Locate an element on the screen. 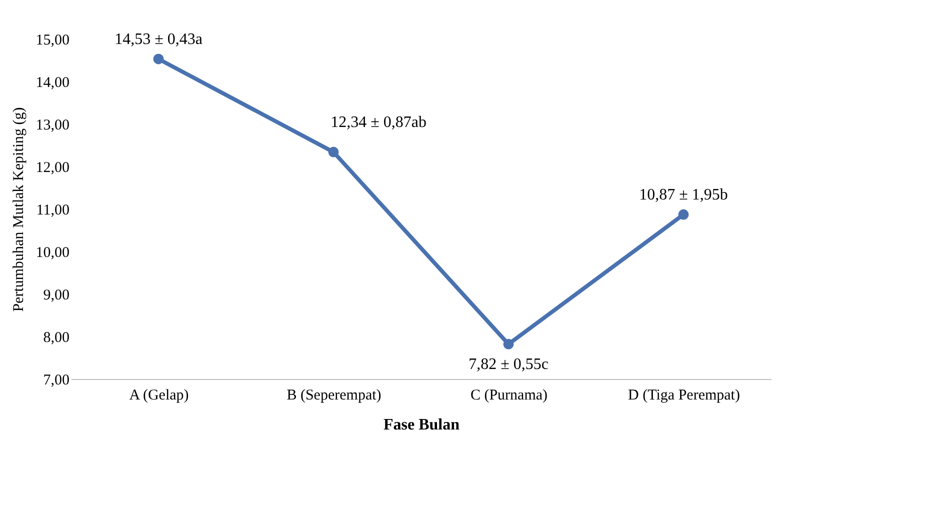 This screenshot has width=931, height=506. x-tick-label: D (Tiga Perempat) is located at coordinates (684, 396).